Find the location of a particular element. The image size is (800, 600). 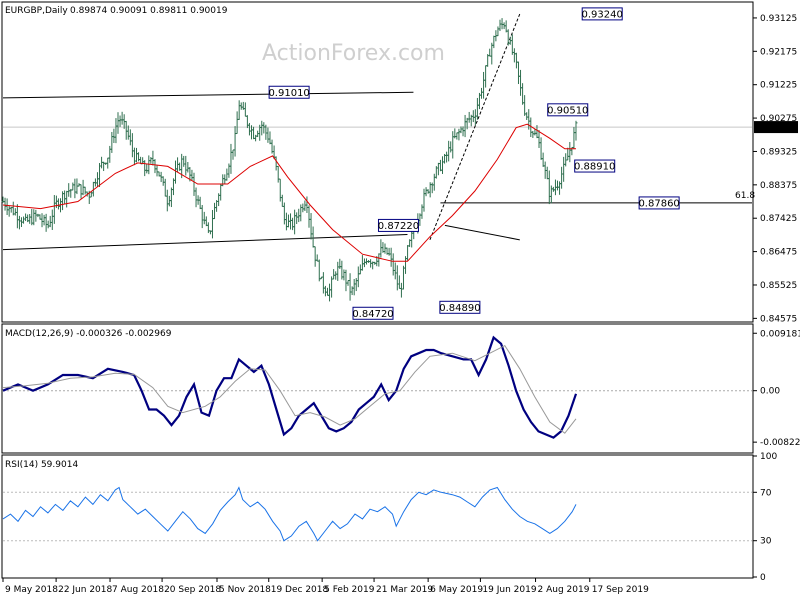

chart-header-ohlc: 0.89874 0.90091 0.89811 0.90019 is located at coordinates (149, 11).